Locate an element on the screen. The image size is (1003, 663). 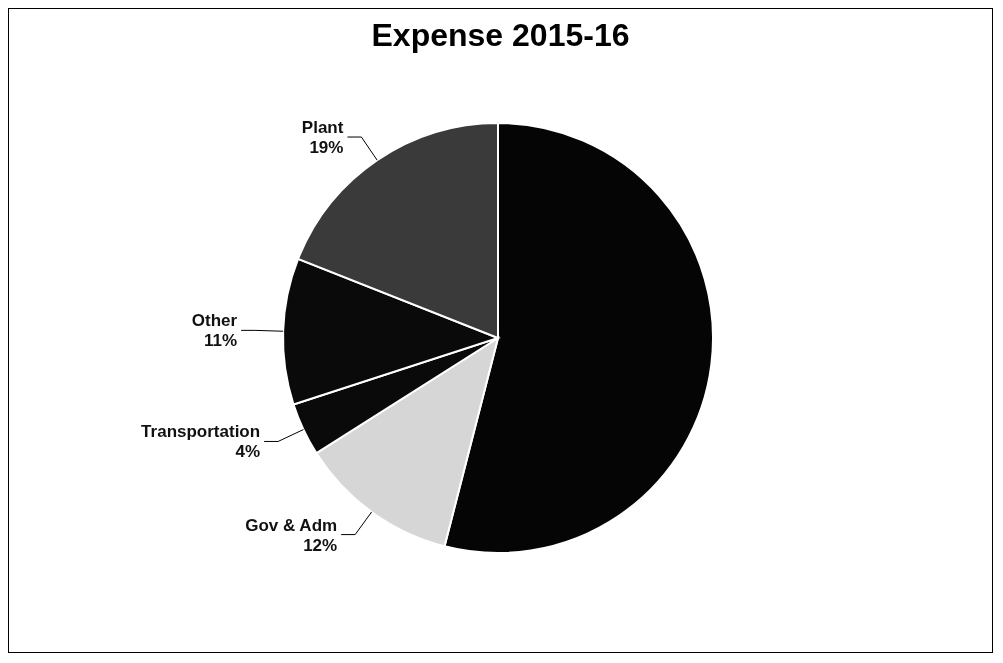
data-label: 4% is located at coordinates (248, 452).